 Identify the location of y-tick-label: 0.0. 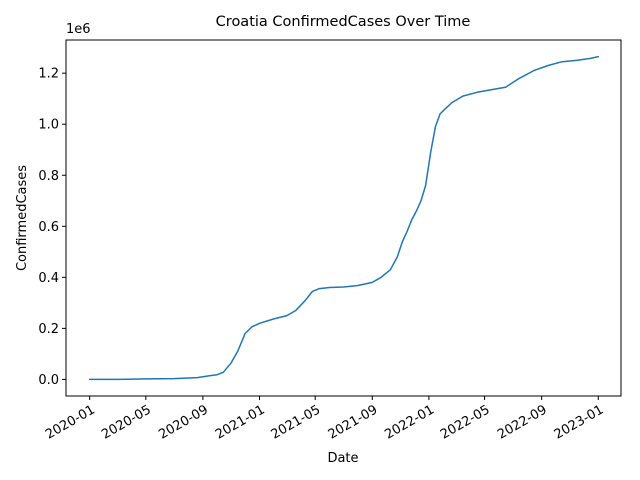
(48, 380).